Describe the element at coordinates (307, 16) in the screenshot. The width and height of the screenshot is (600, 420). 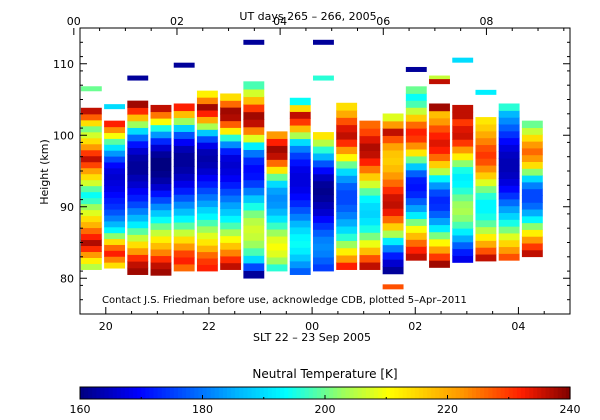
I see `chart-title: UT days 265 – 266, 2005` at that location.